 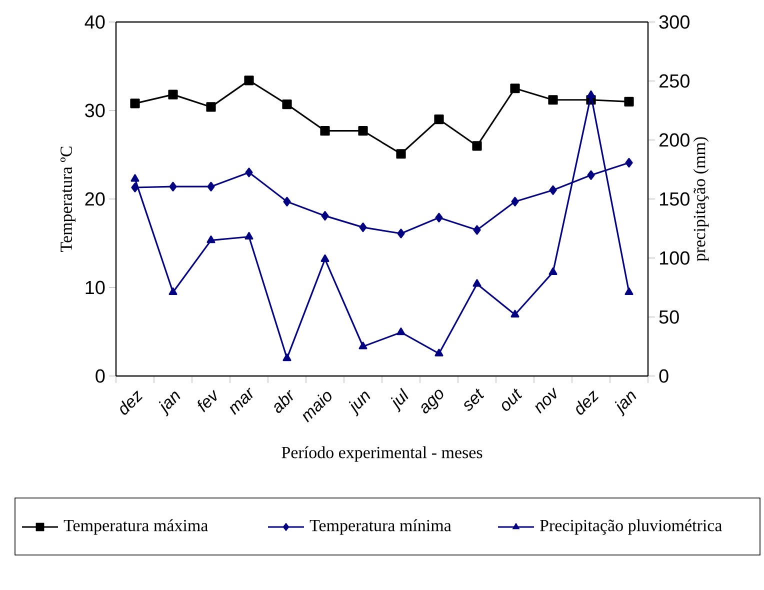 What do you see at coordinates (283, 401) in the screenshot?
I see `x-tick-label: abr` at bounding box center [283, 401].